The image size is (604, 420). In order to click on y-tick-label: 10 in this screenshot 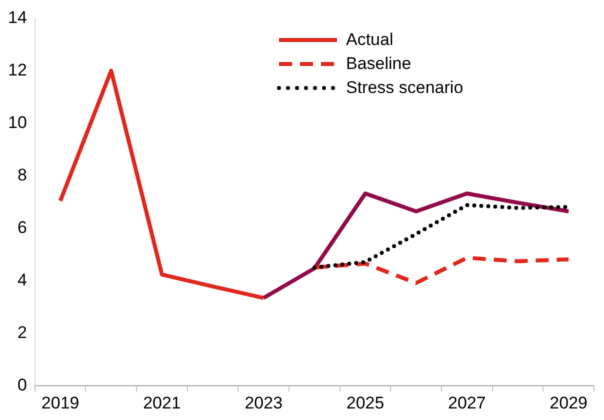, I will do `click(17, 122)`.